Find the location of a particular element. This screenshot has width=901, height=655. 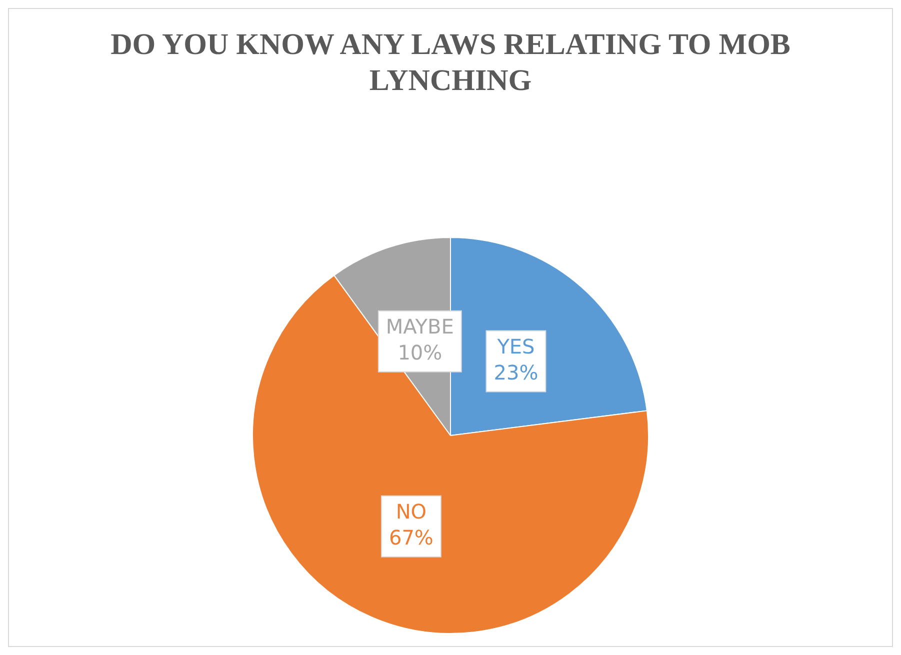

slice-label: MAYBE is located at coordinates (420, 326).